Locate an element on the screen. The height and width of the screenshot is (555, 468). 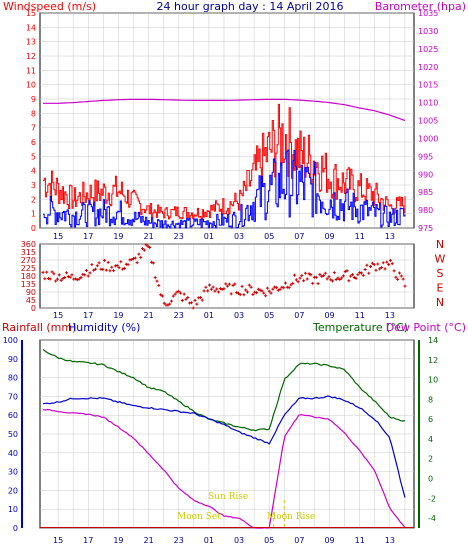
barometer-tick-label: 1030 is located at coordinates (428, 31).